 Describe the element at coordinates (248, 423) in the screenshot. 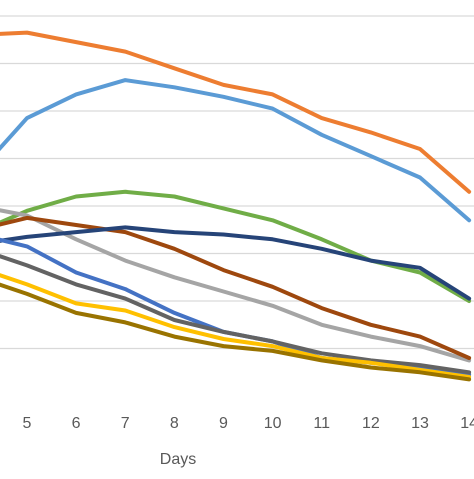

I see `x-axis-ticks: 5 6 7 8 9 10 11 12 13 14` at that location.